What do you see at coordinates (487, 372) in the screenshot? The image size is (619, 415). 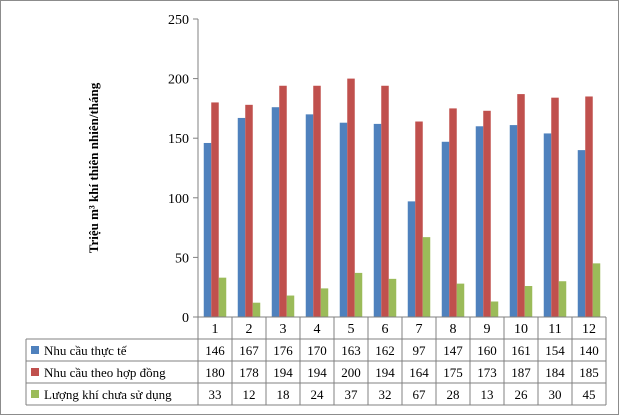 I see `data-label: 173` at bounding box center [487, 372].